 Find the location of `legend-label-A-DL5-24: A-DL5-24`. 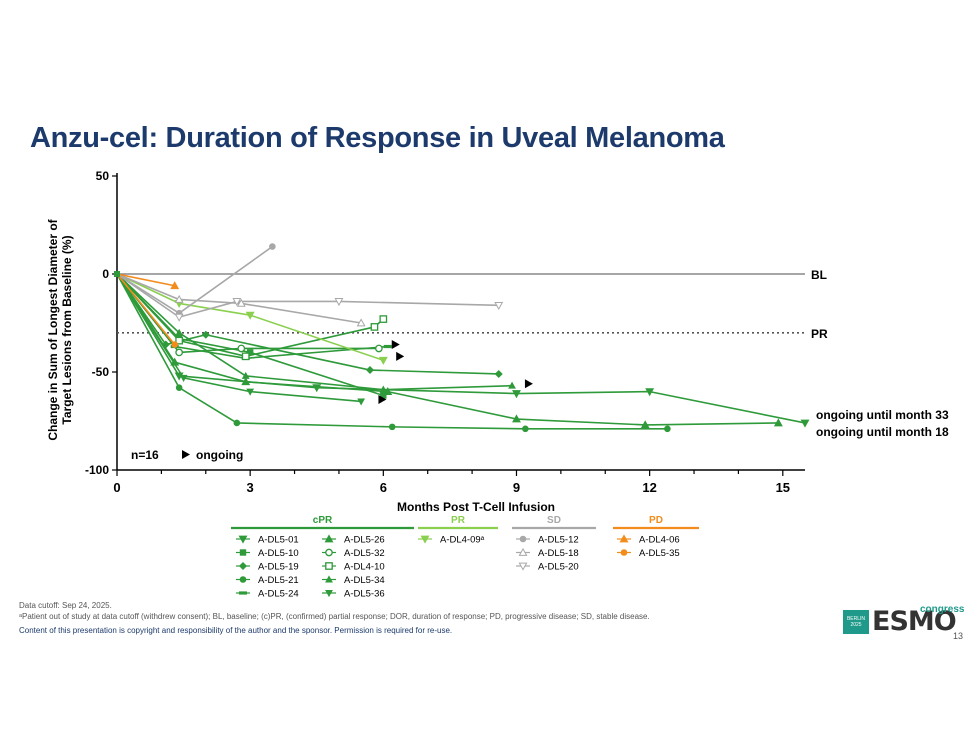

legend-label-A-DL5-24: A-DL5-24 is located at coordinates (278, 594).